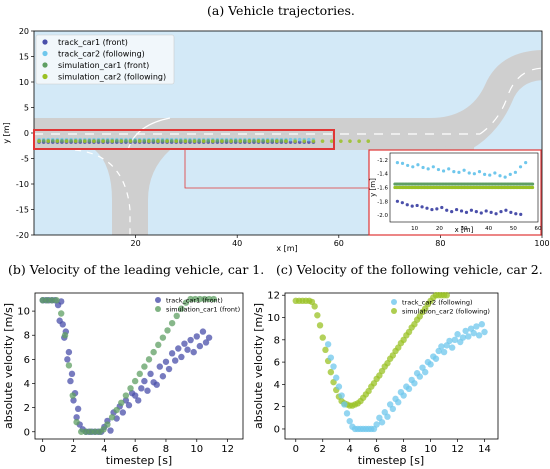  I want to click on inset-x-tick-label: 60, so click(538, 229).